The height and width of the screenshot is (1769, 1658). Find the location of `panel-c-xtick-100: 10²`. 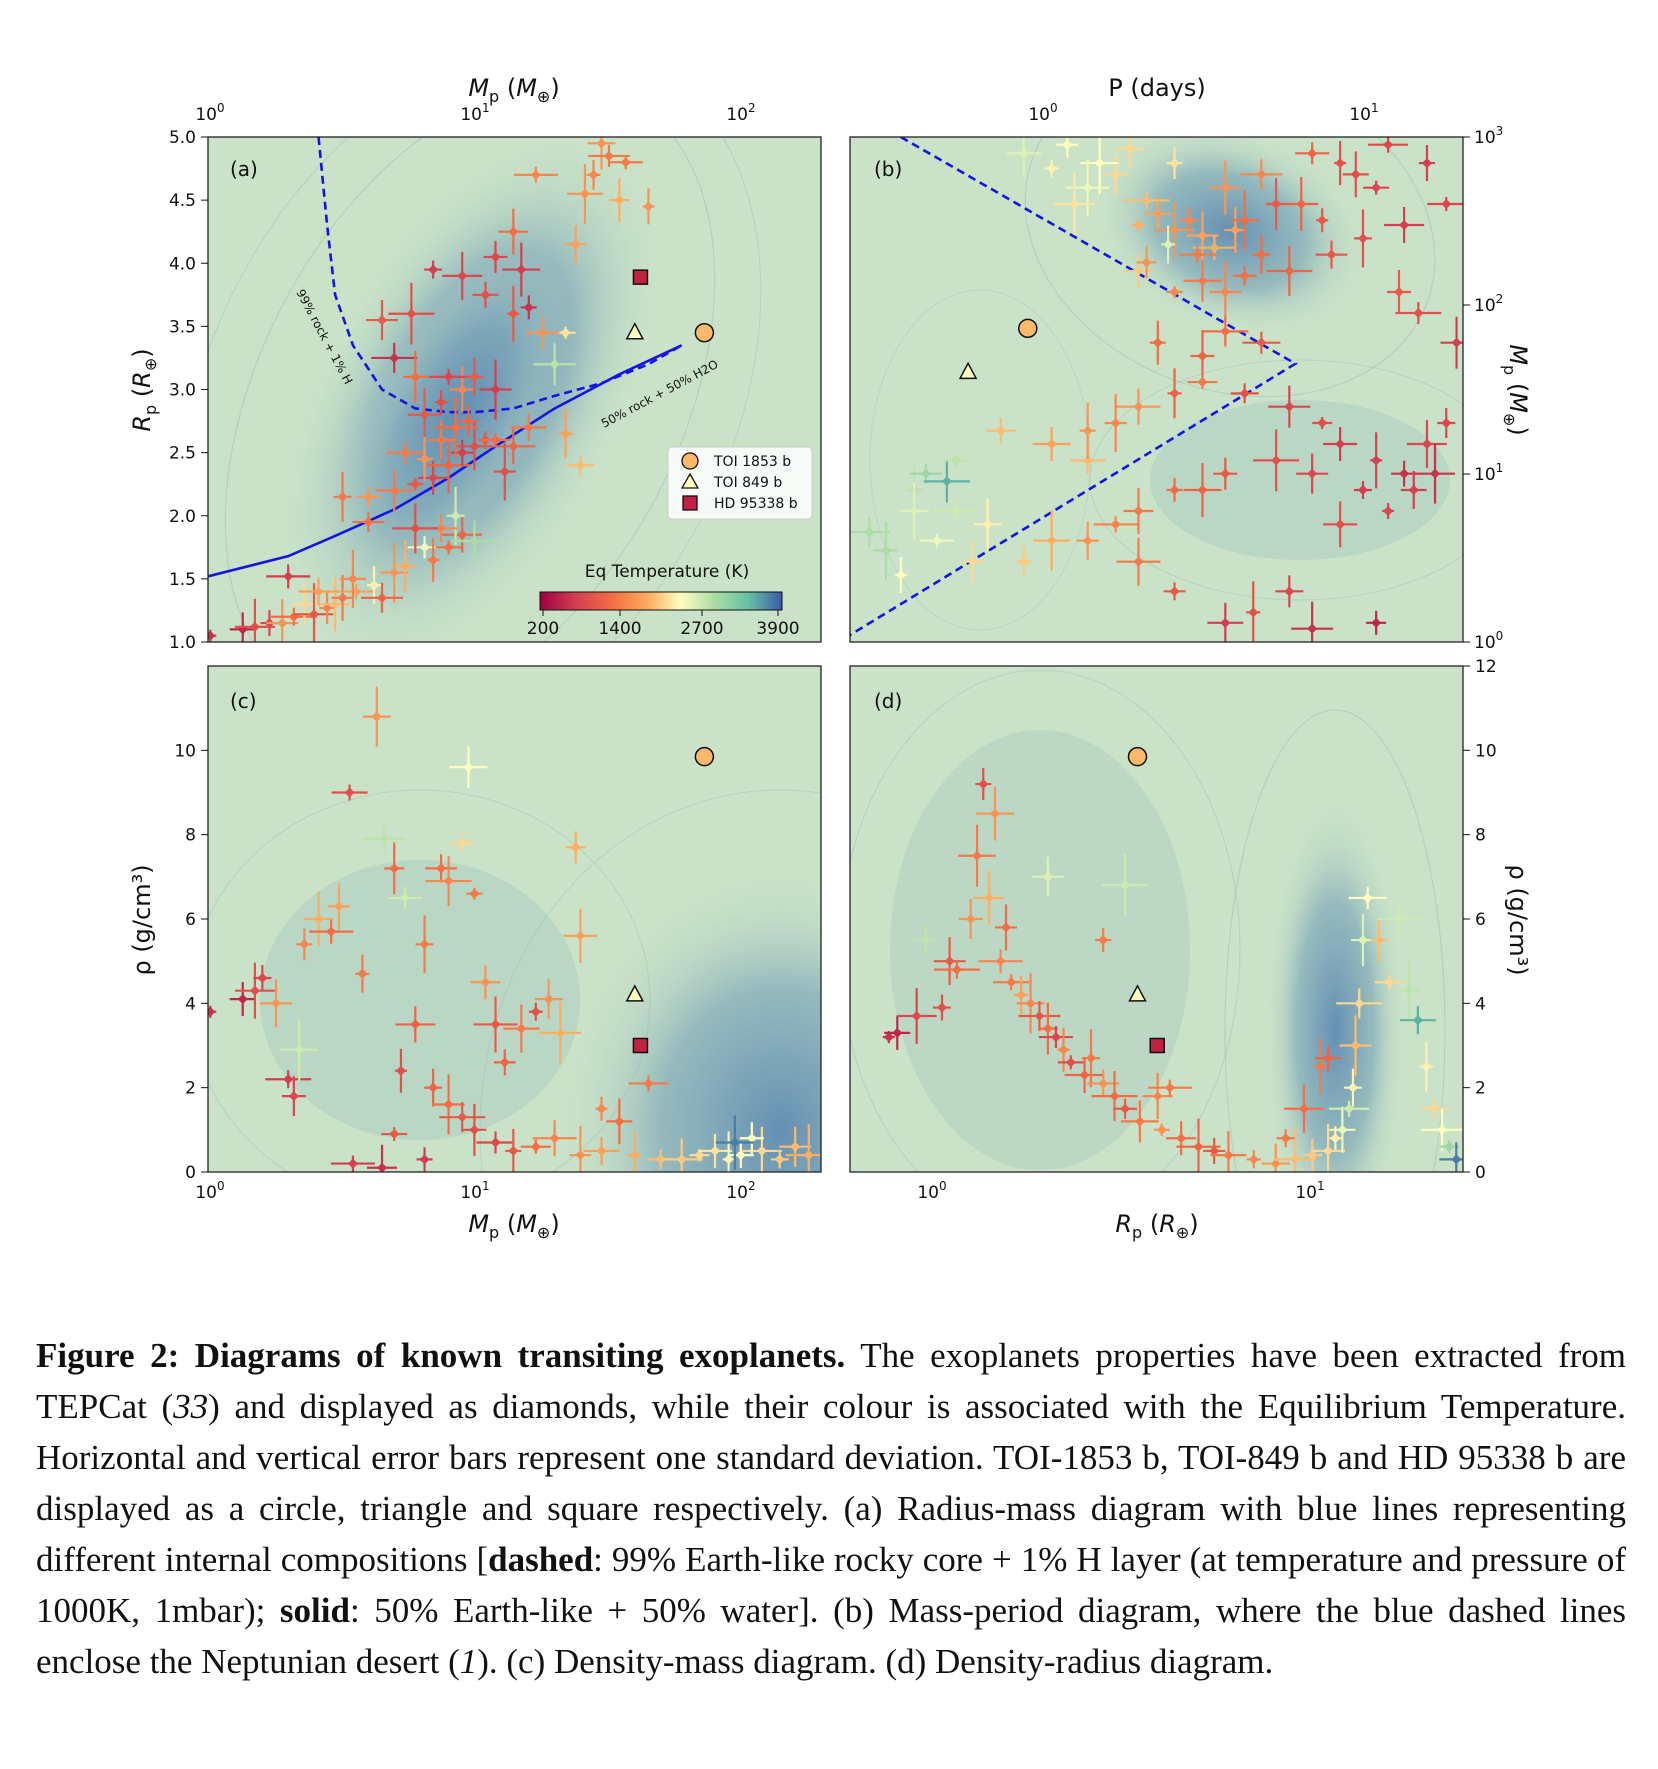

panel-c-xtick-100: 10² is located at coordinates (740, 1191).